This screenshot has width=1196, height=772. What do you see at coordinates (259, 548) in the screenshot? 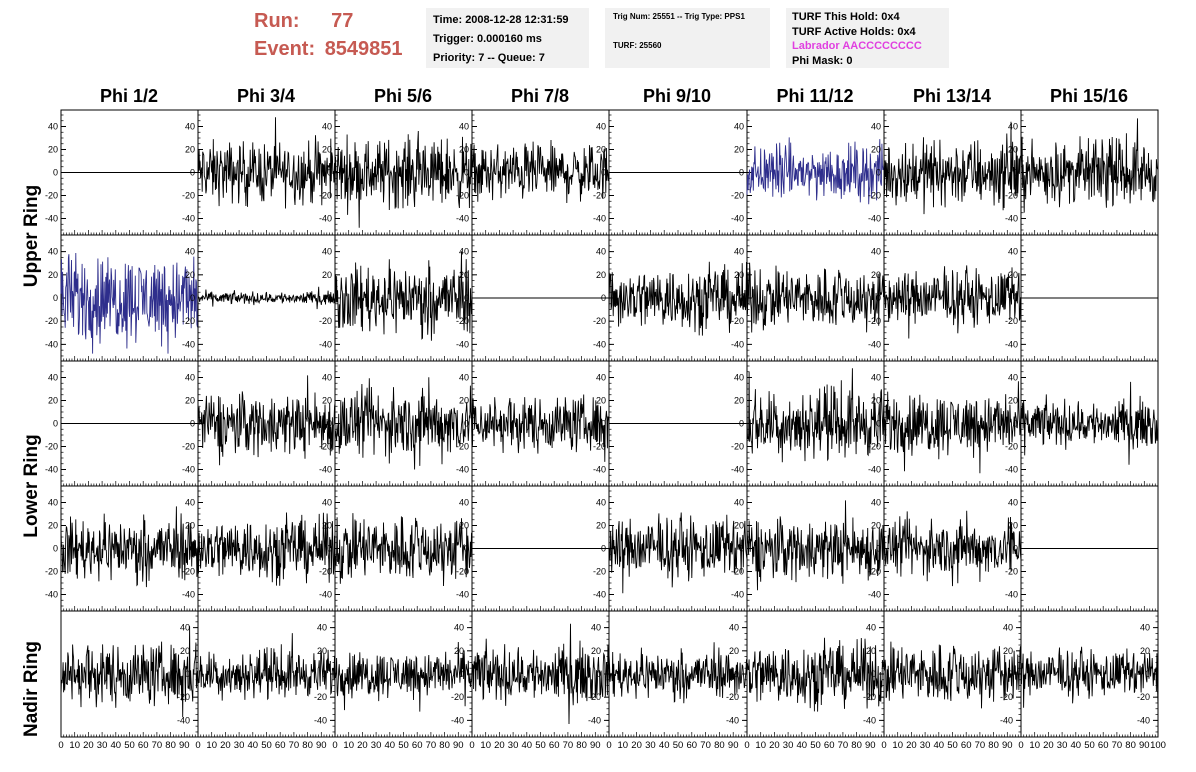
I see `waveform-panel-r4-c2: -40 -20 0 20 40` at bounding box center [259, 548].